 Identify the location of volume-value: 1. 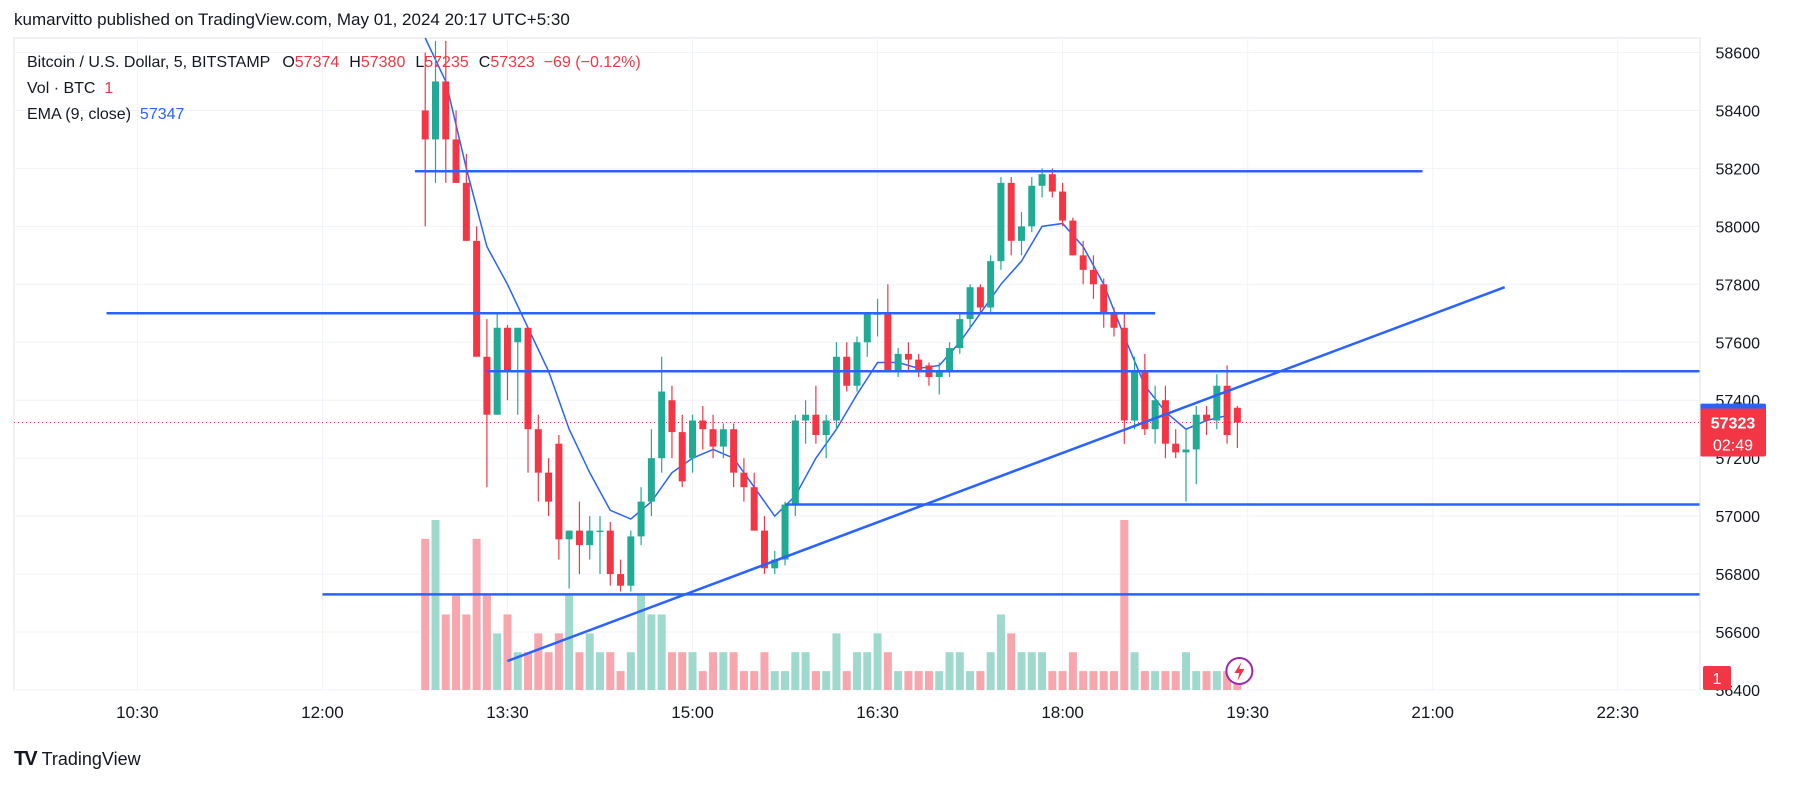
(109, 88).